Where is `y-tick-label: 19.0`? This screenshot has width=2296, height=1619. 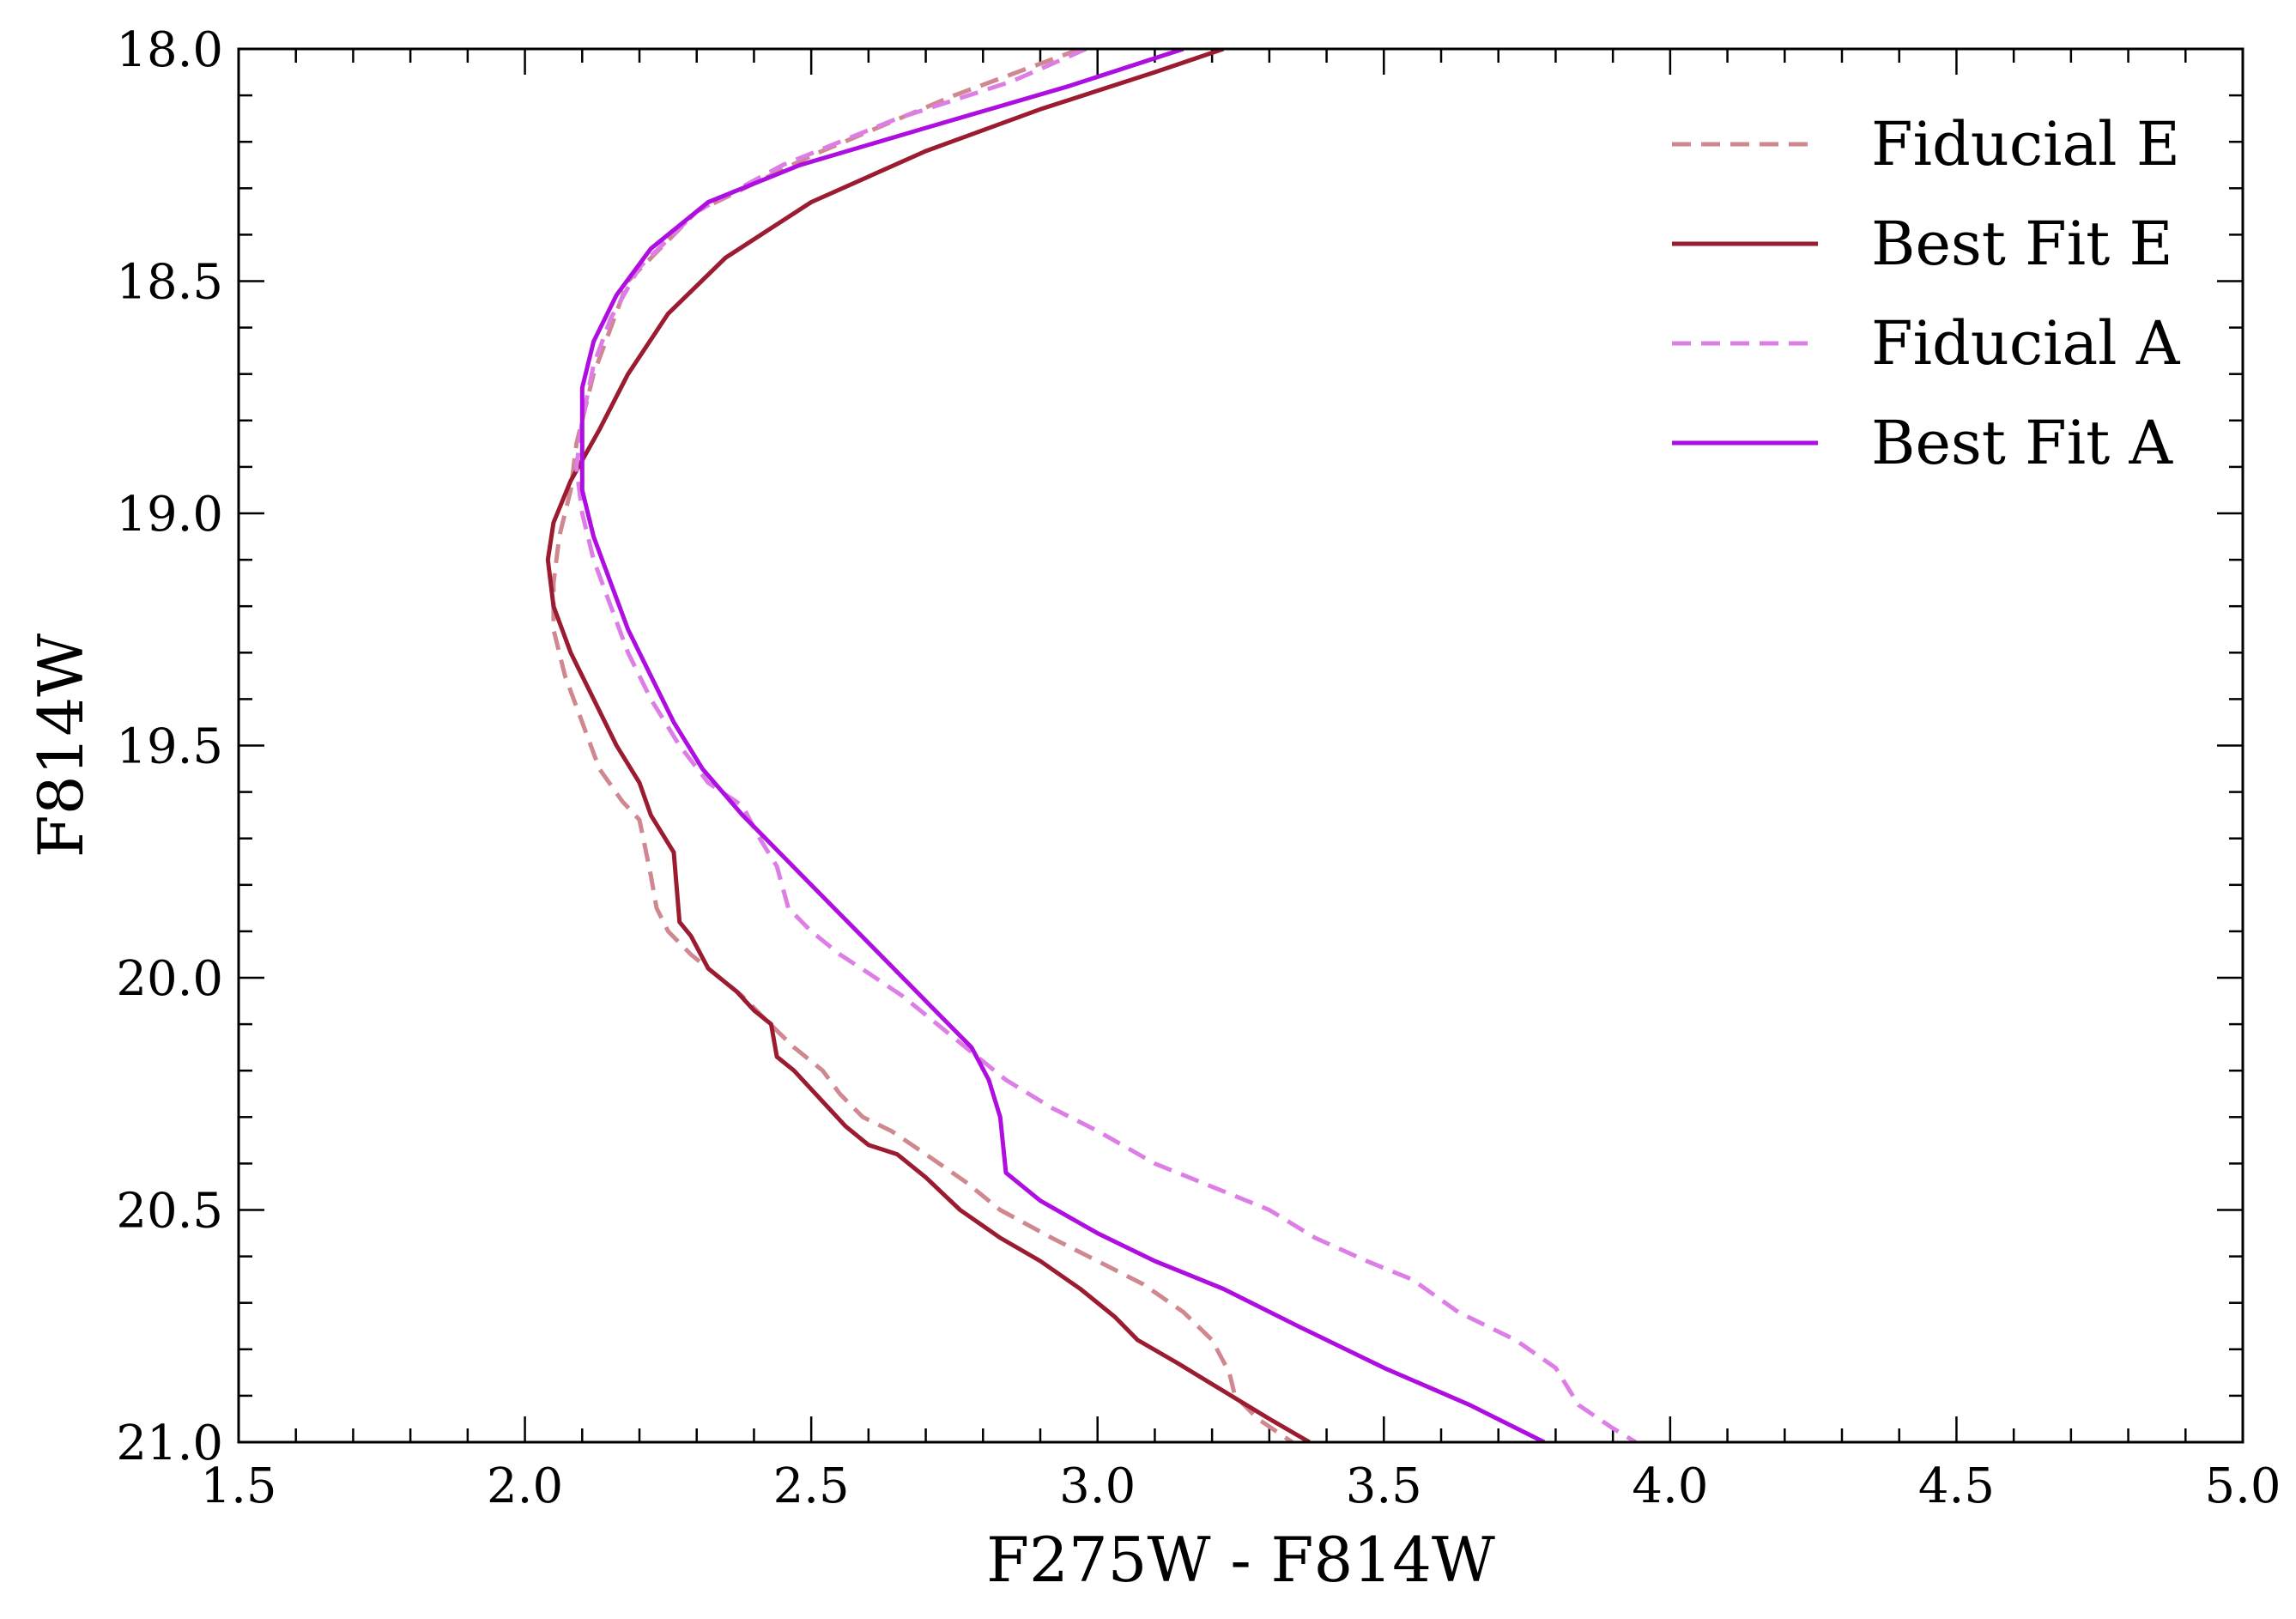
y-tick-label: 19.0 is located at coordinates (169, 515).